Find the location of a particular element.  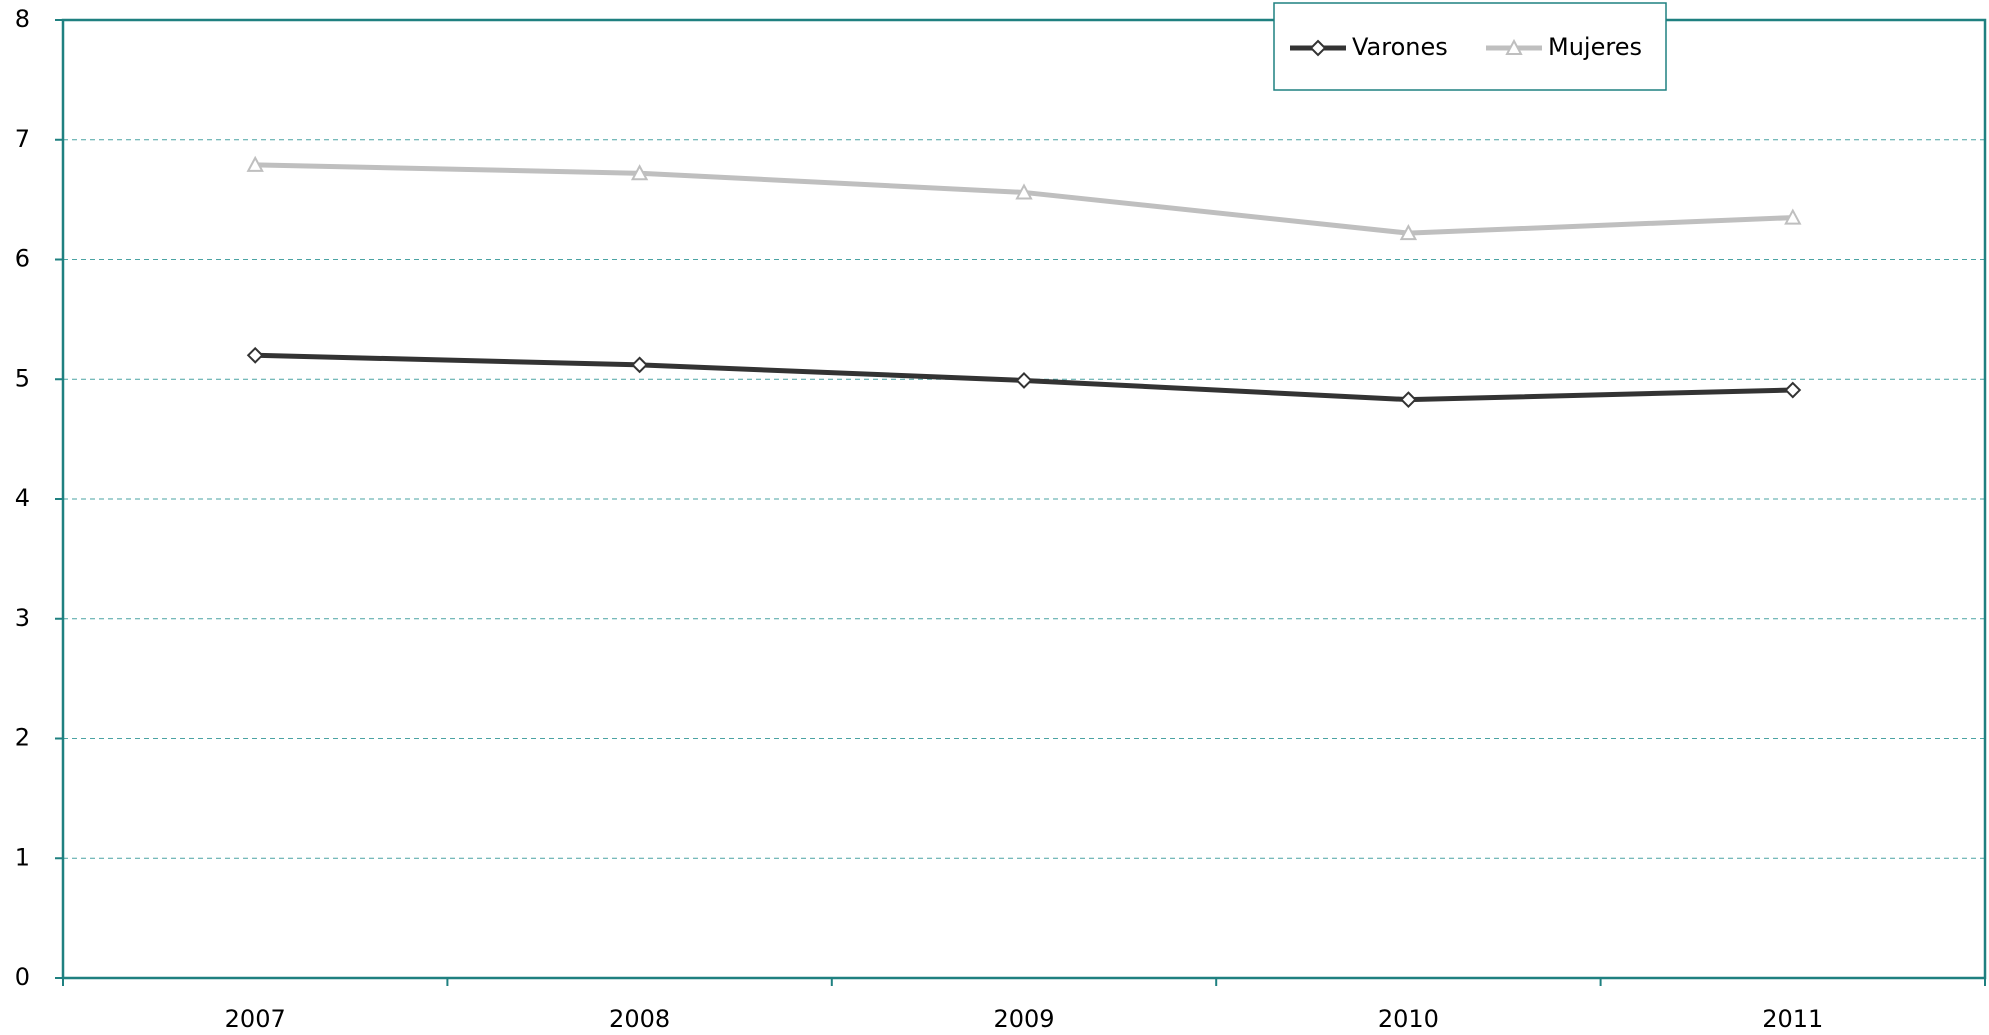

y-tick-label: 6 is located at coordinates (22, 259).